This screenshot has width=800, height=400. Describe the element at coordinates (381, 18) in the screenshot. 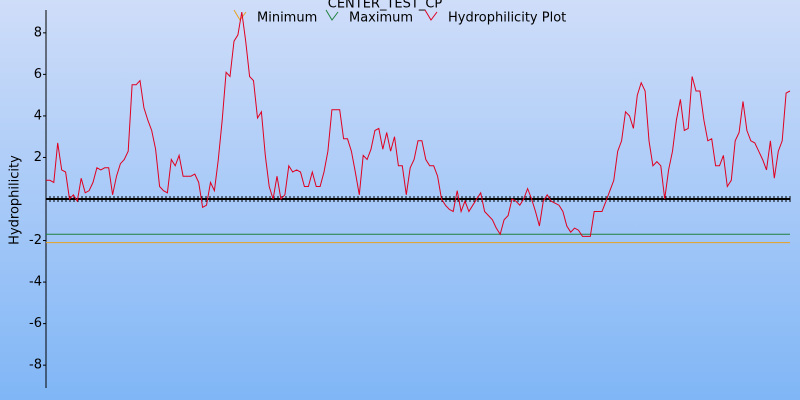

I see `legend-label: Maximum` at that location.